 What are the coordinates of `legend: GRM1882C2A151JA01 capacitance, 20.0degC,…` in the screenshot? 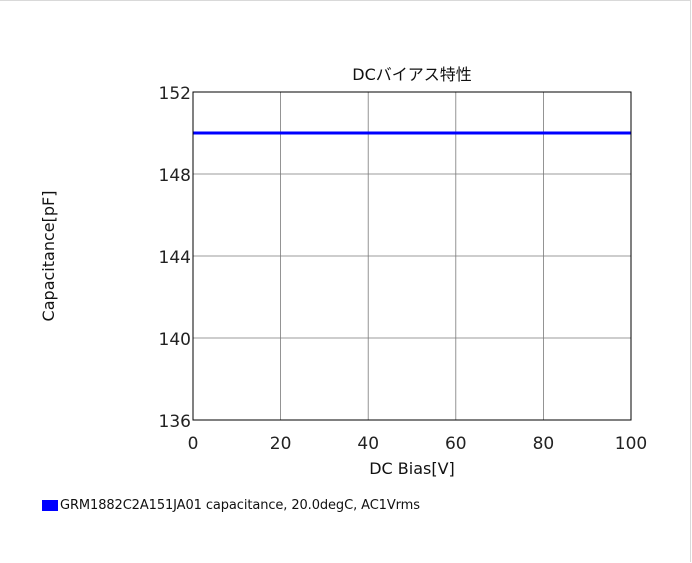 It's located at (231, 505).